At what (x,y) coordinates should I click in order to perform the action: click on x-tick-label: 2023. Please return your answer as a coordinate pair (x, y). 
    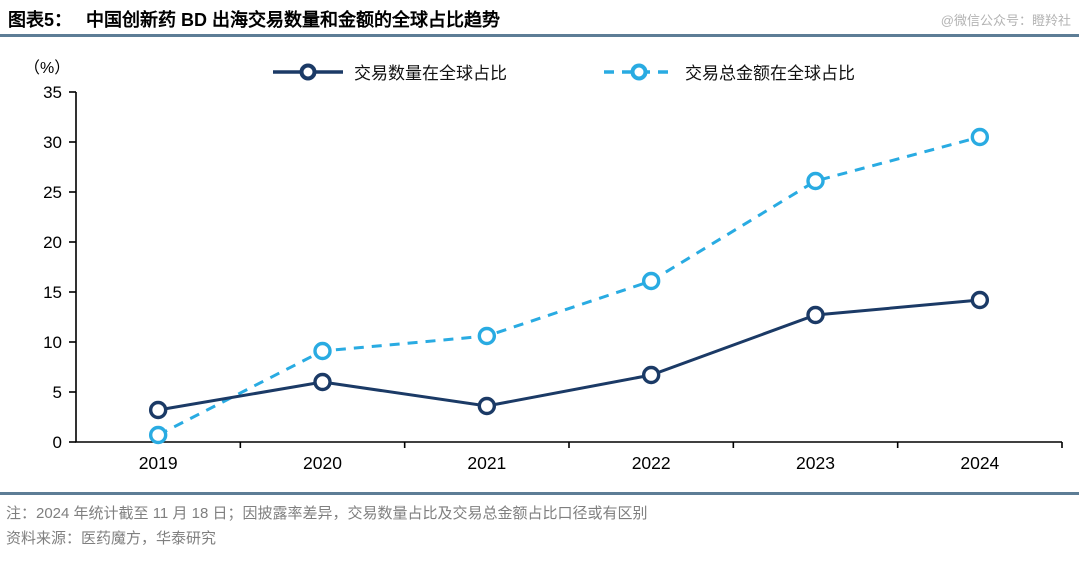
    Looking at the image, I should click on (815, 463).